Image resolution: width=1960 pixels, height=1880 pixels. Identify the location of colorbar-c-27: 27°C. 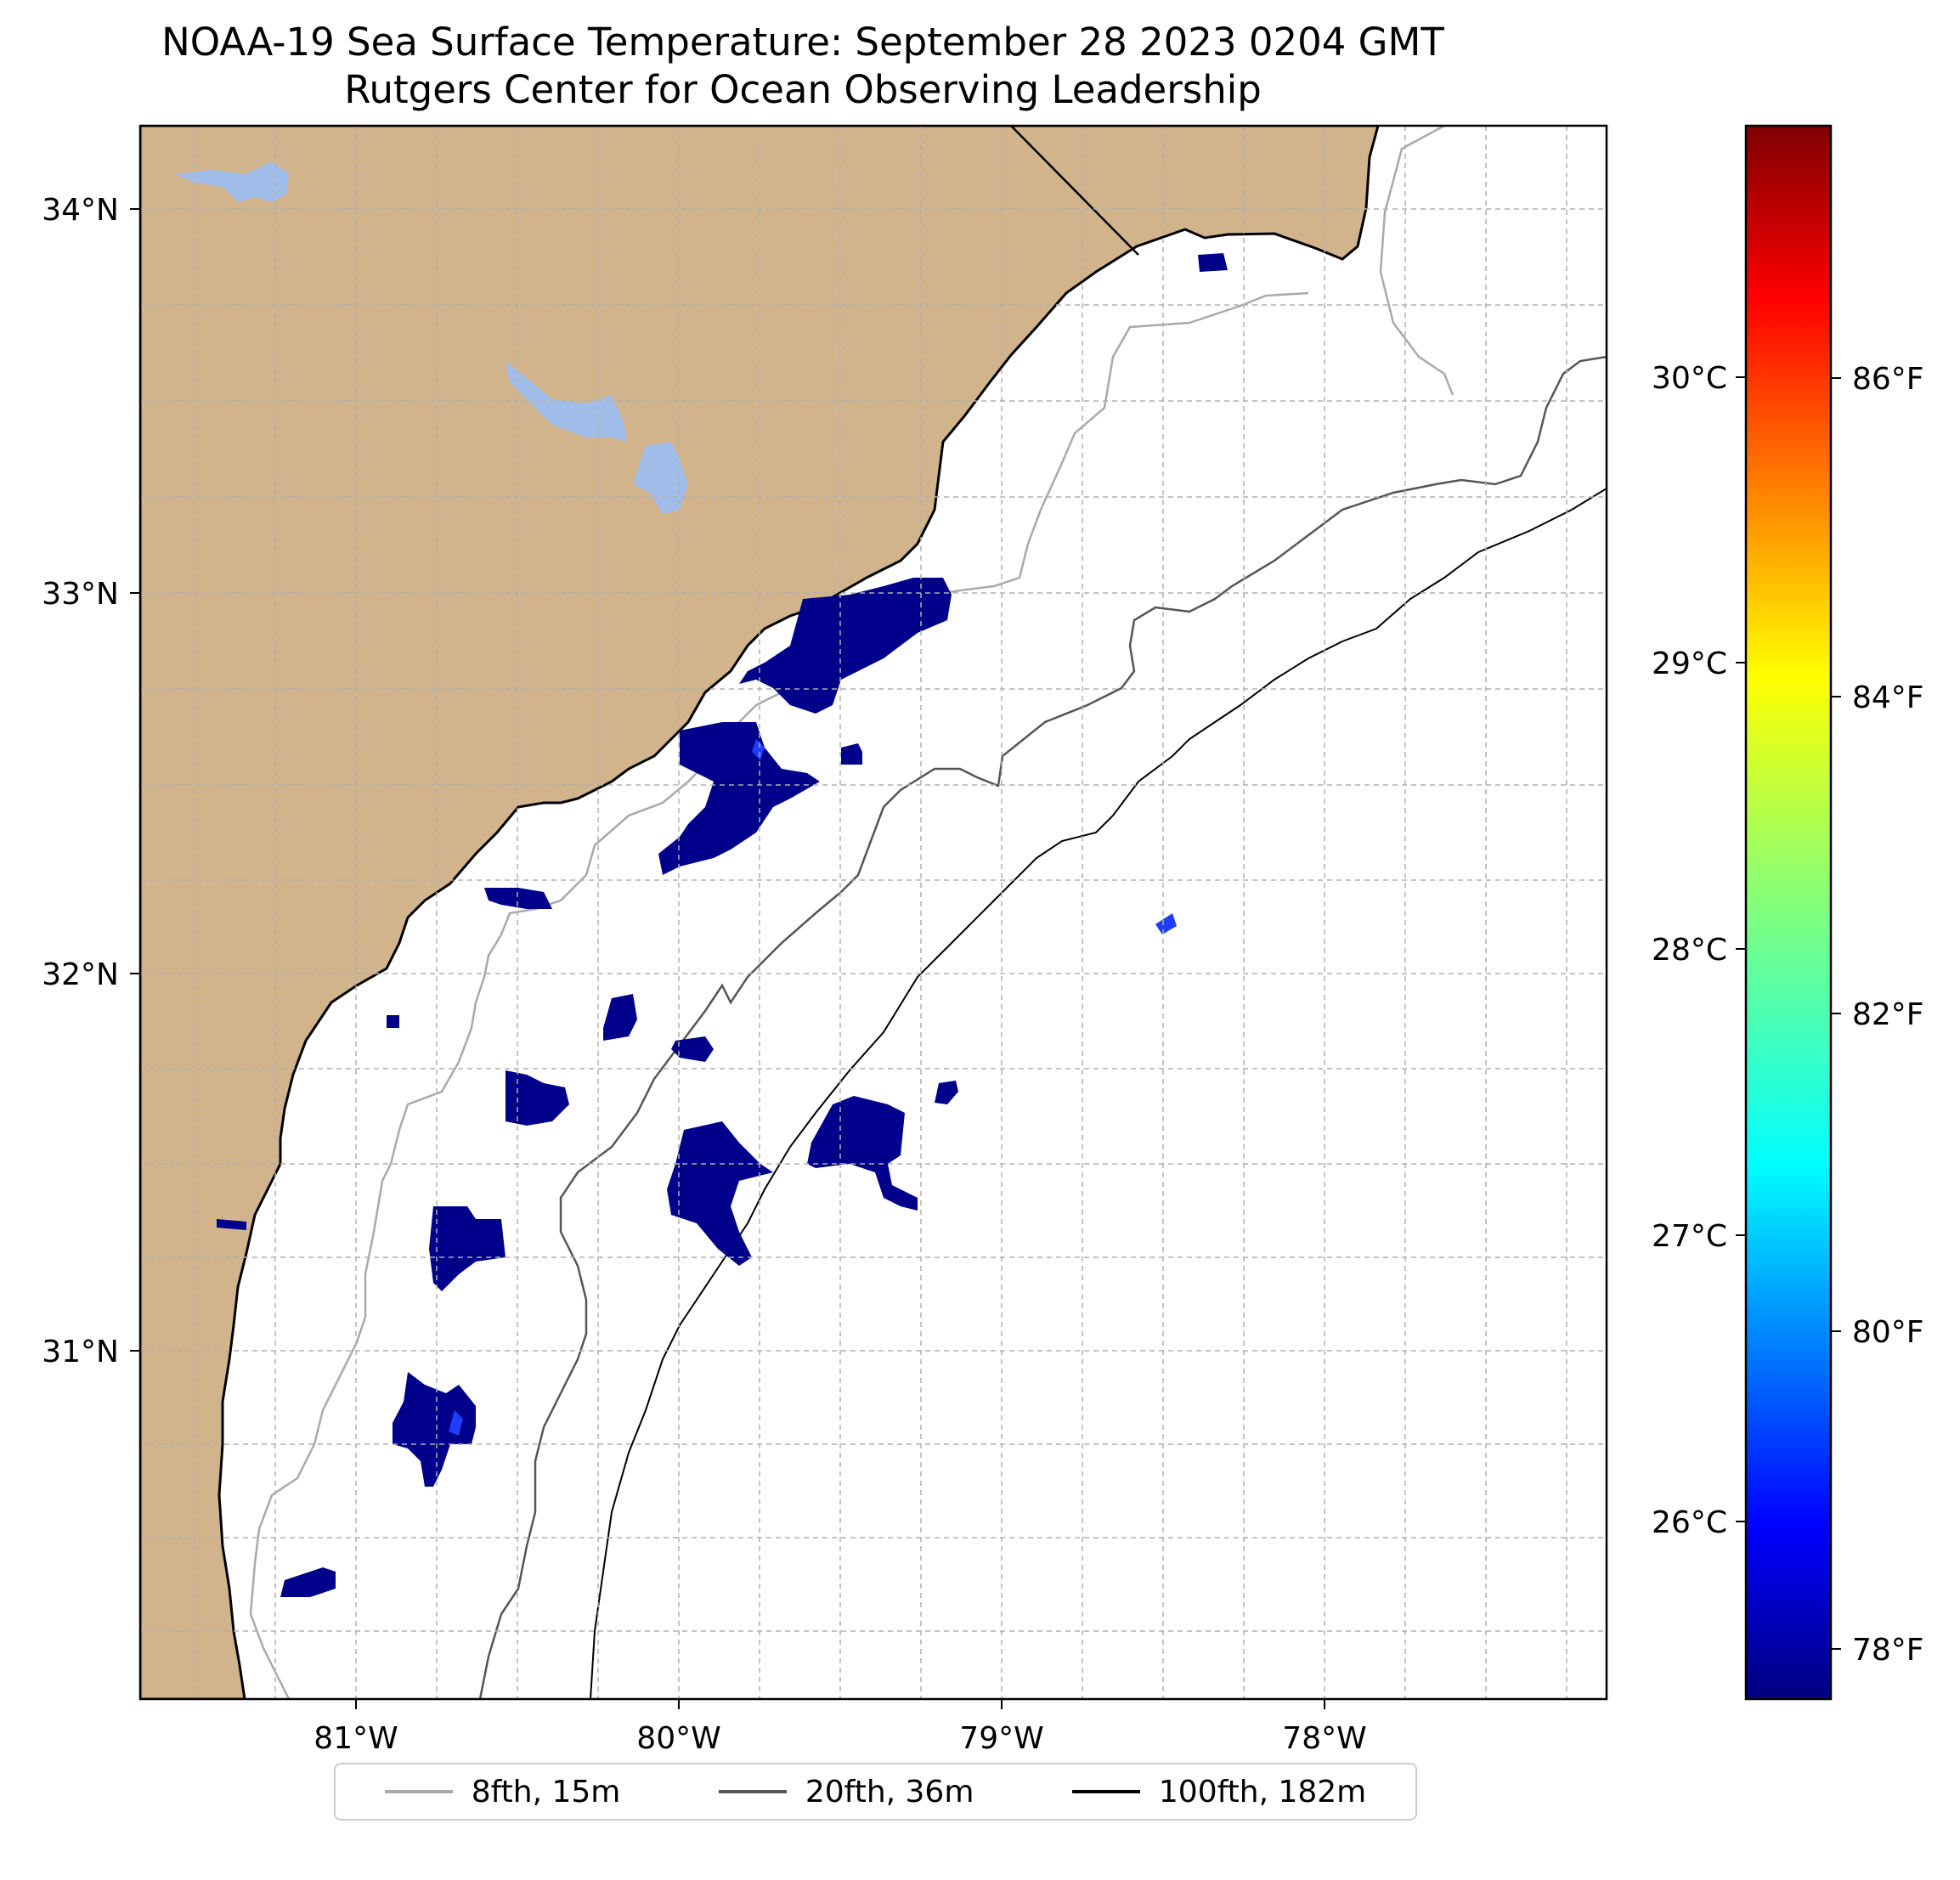
(1690, 1236).